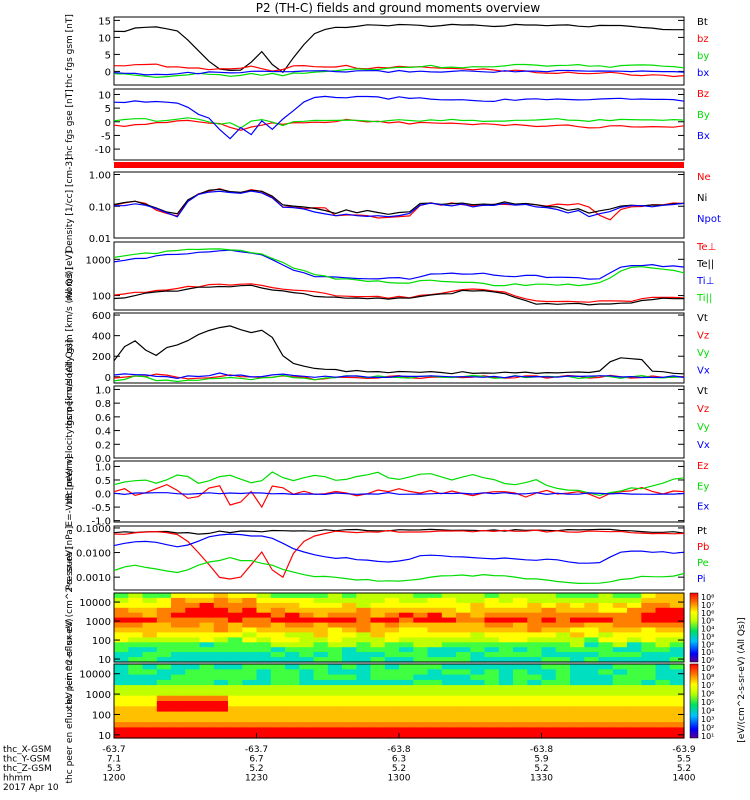 The height and width of the screenshot is (800, 750). What do you see at coordinates (95, 675) in the screenshot?
I see `y-tick-label: 10000` at bounding box center [95, 675].